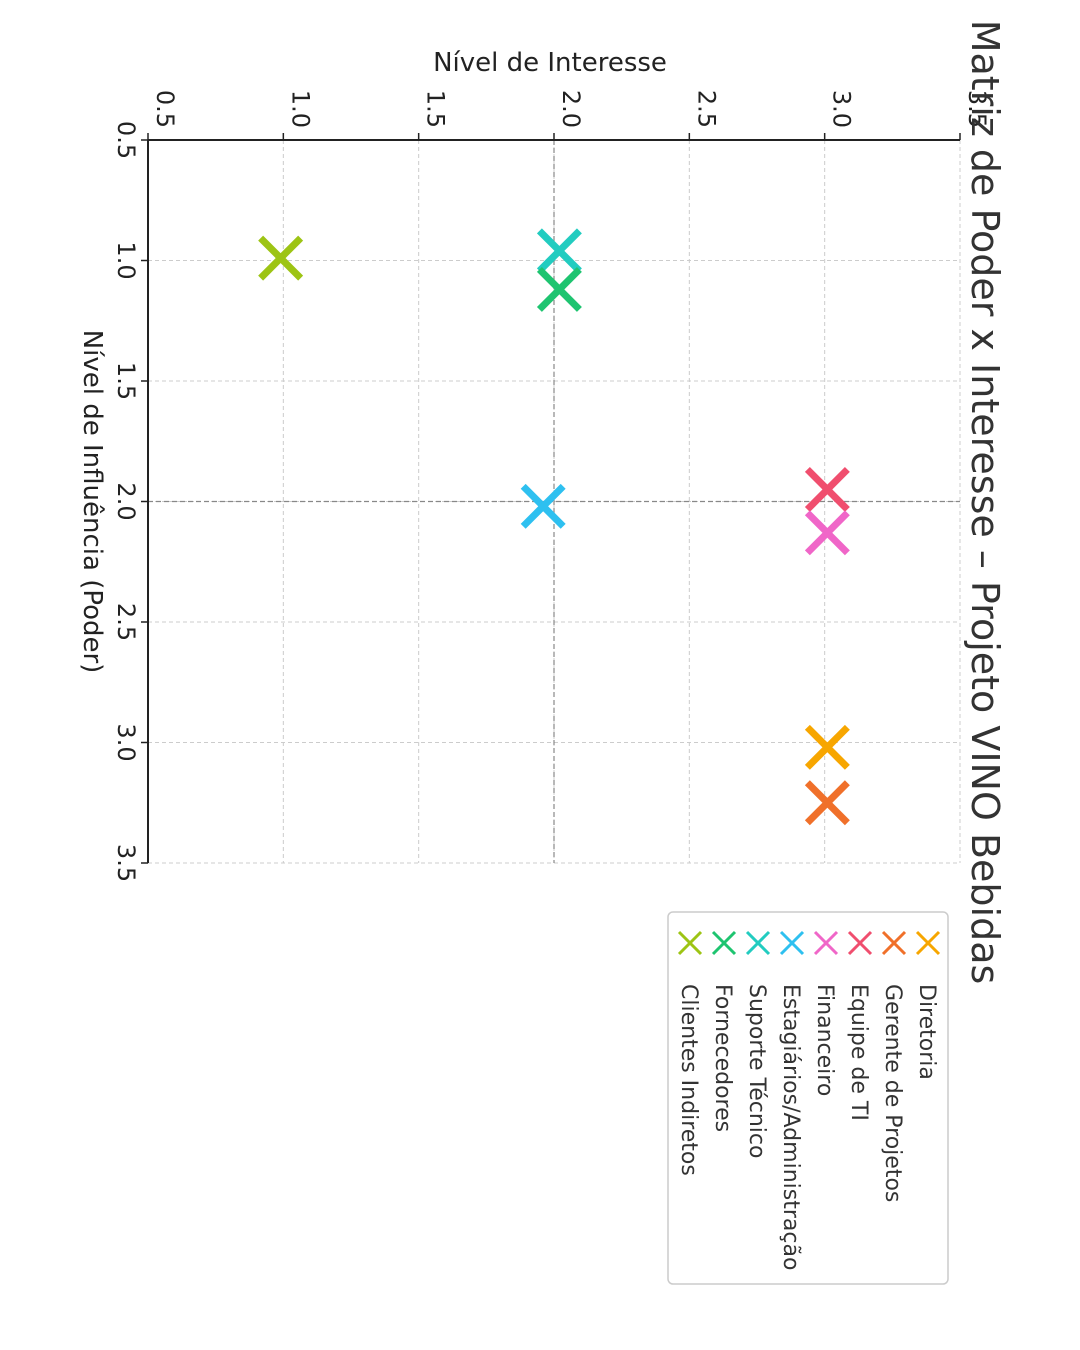 Image resolution: width=1080 pixels, height=1350 pixels. What do you see at coordinates (926, 1032) in the screenshot?
I see `legend-label: Diretoria` at bounding box center [926, 1032].